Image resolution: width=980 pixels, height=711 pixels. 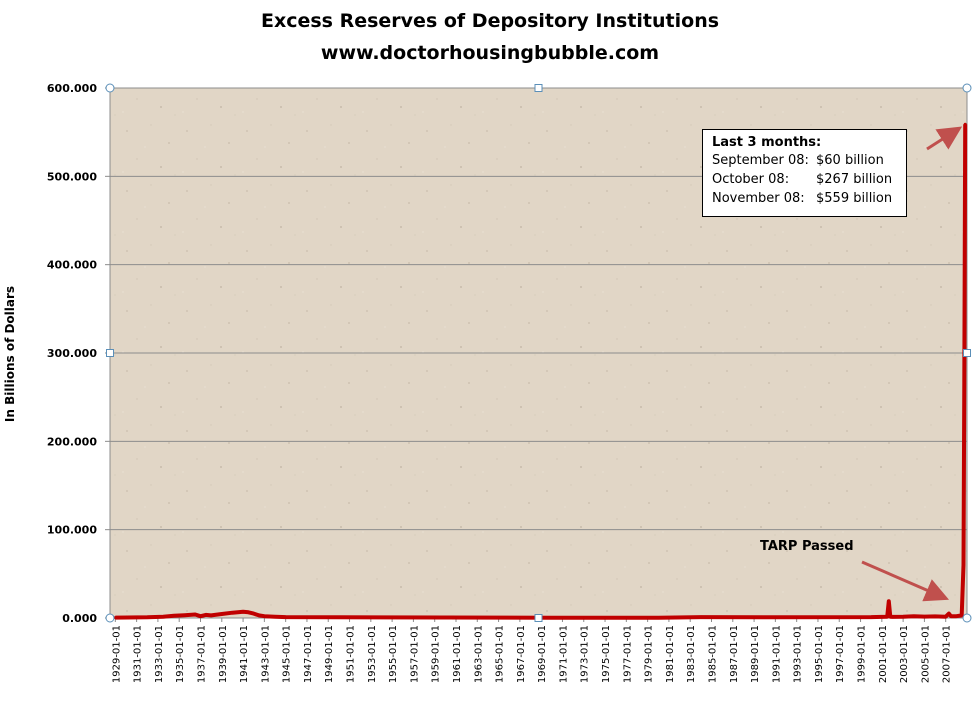 I want to click on x-tick-label: 1957-01-01, so click(x=414, y=654).